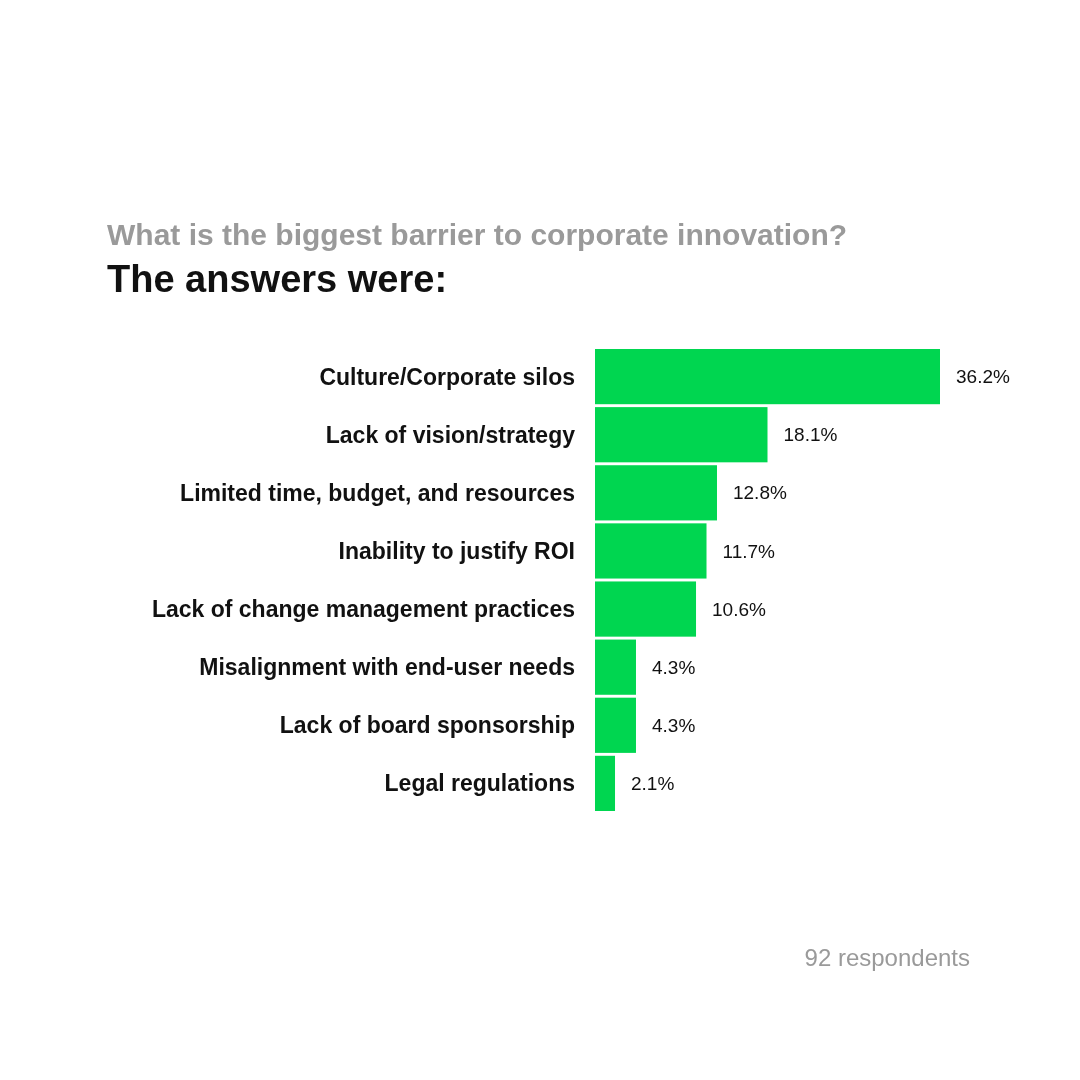 This screenshot has width=1080, height=1080. What do you see at coordinates (983, 377) in the screenshot?
I see `data-label: 36.2%` at bounding box center [983, 377].